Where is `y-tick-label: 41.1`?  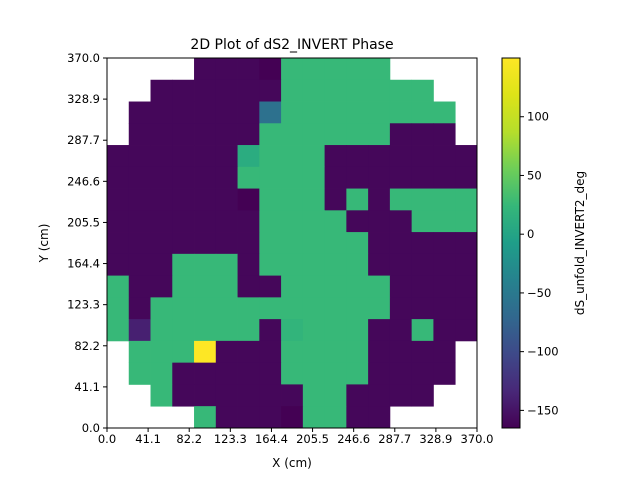
y-tick-label: 41.1 is located at coordinates (87, 387).